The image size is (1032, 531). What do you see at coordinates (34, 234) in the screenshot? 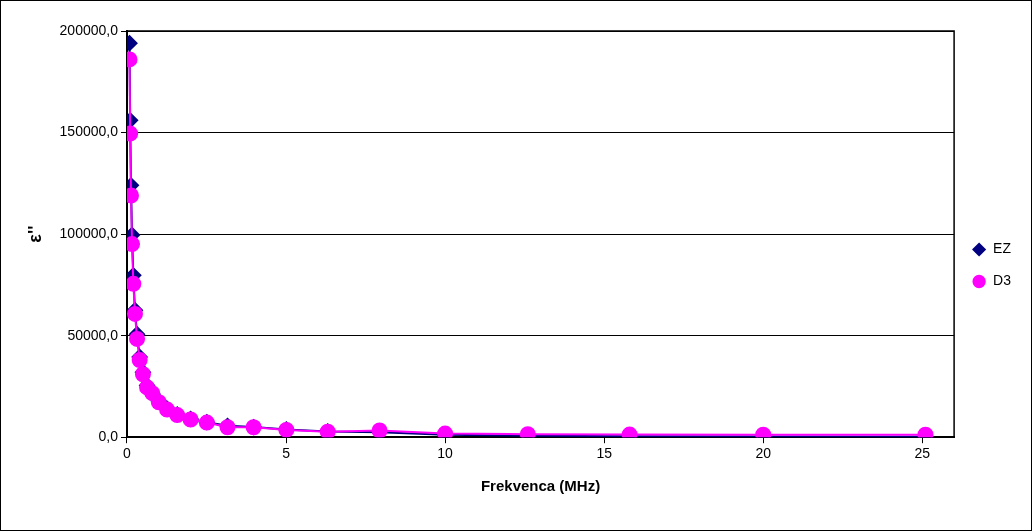
I see `y-axis-title: ε''` at bounding box center [34, 234].